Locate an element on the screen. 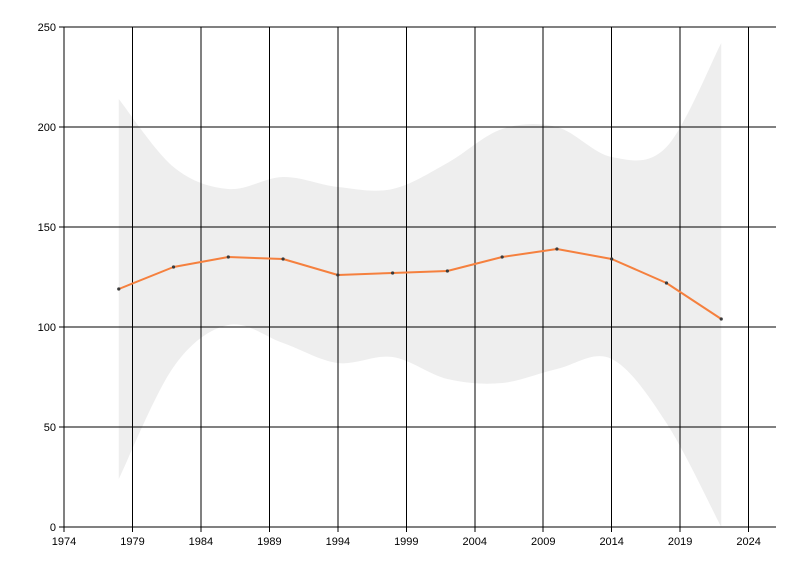 The image size is (800, 576). series-line is located at coordinates (420, 284).